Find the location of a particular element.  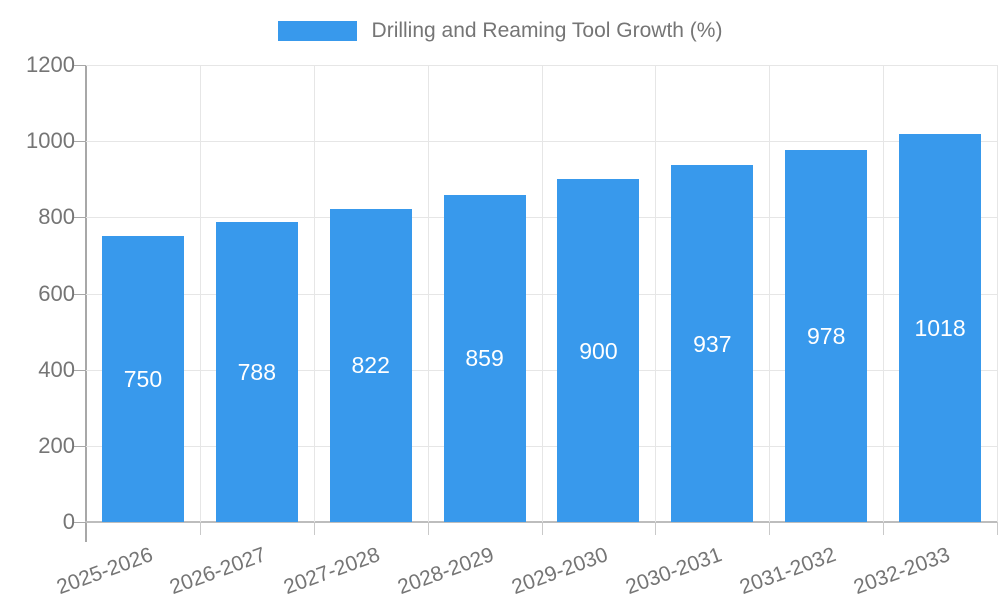

bar: 978 is located at coordinates (826, 335).